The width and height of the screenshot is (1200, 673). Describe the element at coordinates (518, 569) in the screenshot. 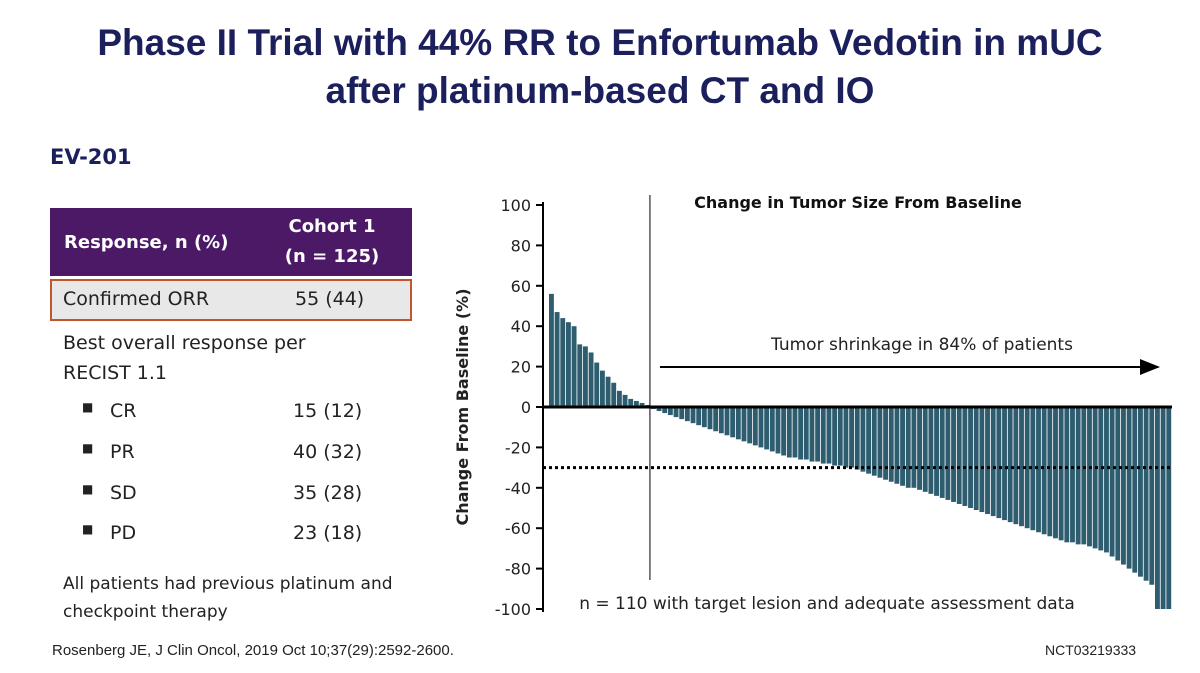

I see `y-tick-label: -80` at that location.